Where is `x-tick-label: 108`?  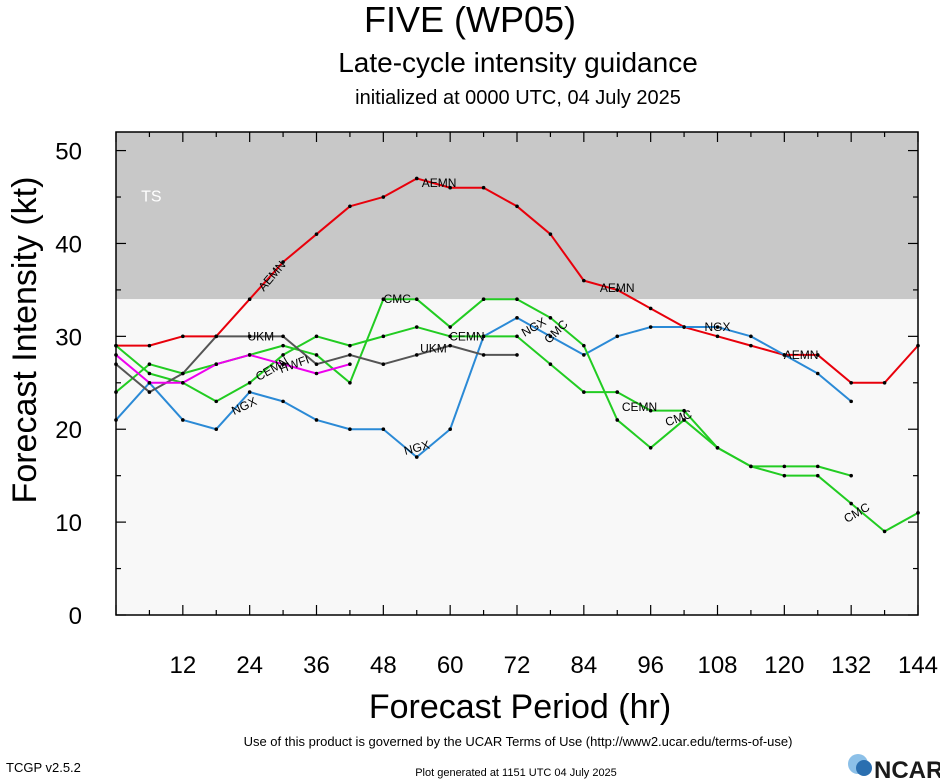
x-tick-label: 108 is located at coordinates (717, 665).